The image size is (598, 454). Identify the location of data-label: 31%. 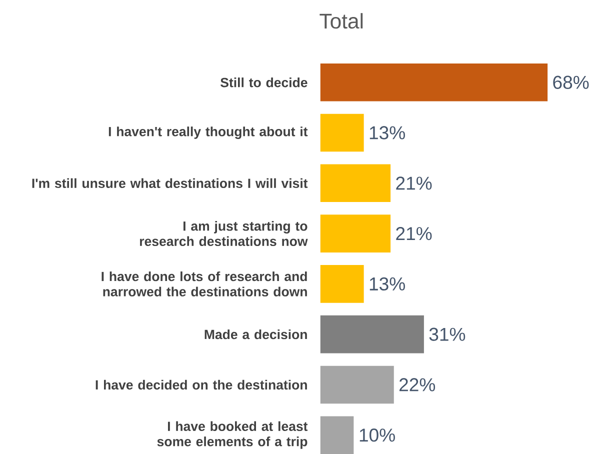
(447, 334).